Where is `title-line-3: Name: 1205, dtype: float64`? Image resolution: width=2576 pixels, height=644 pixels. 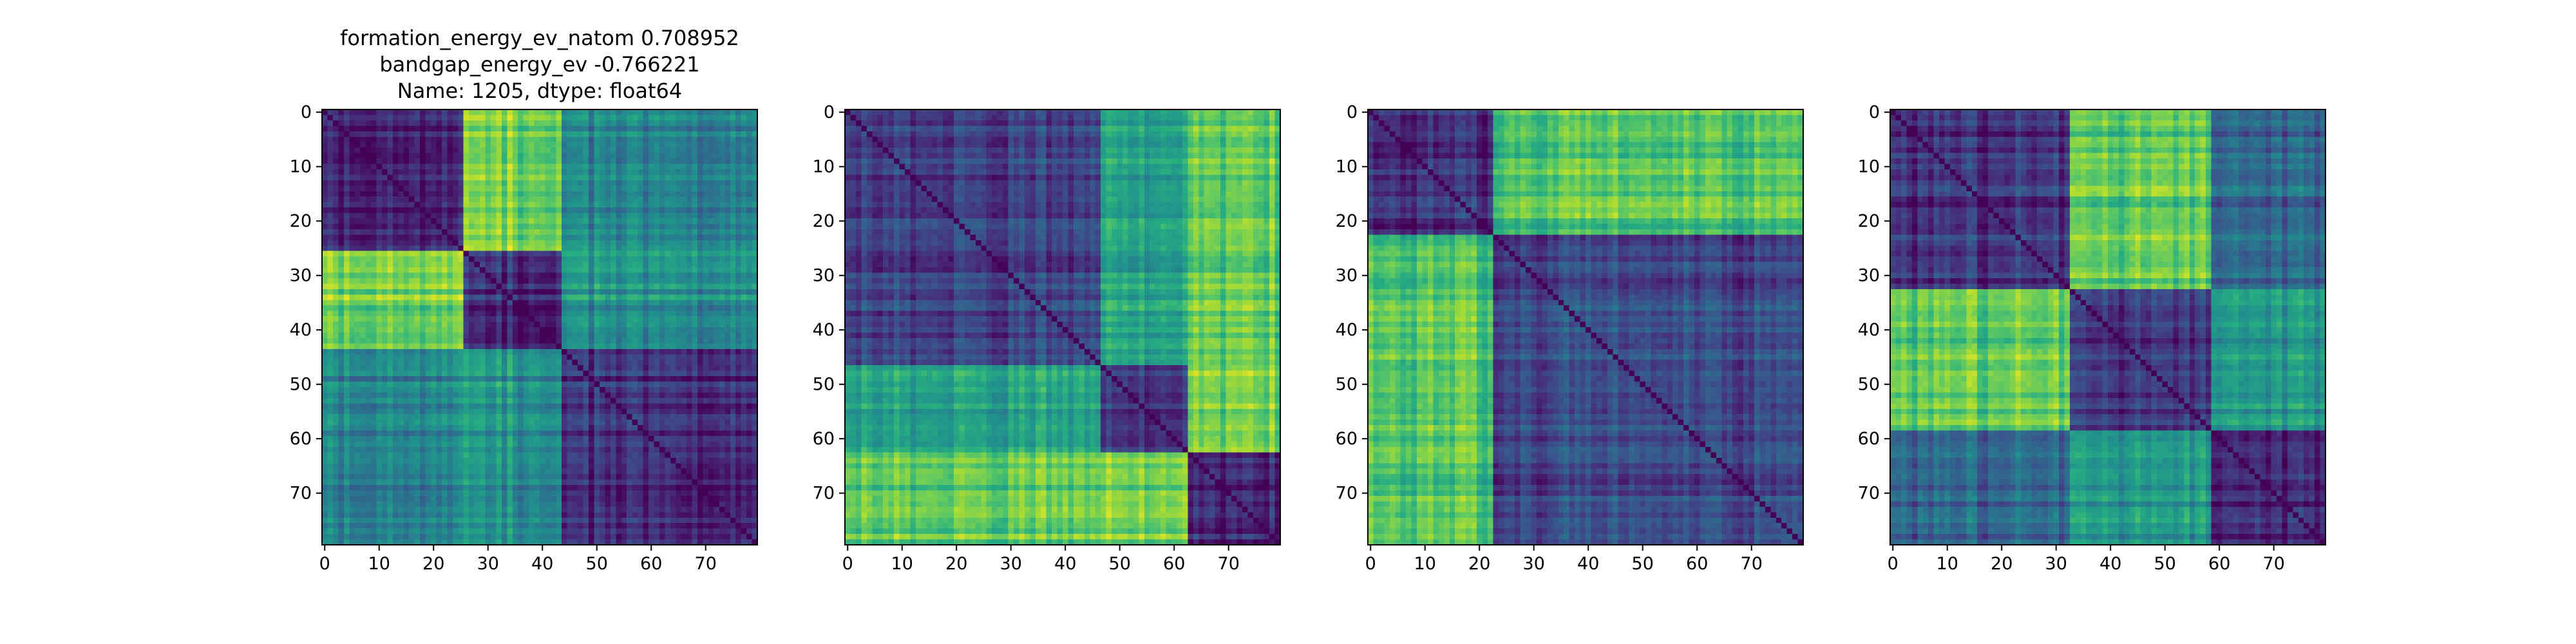
title-line-3: Name: 1205, dtype: float64 is located at coordinates (540, 91).